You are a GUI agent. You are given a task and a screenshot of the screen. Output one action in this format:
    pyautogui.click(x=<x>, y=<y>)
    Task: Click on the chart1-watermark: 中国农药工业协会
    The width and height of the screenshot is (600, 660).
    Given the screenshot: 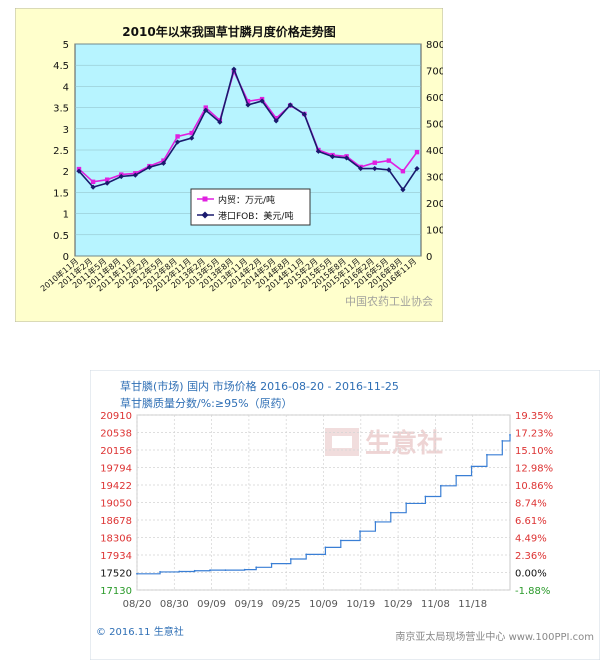 What is the action you would take?
    pyautogui.click(x=389, y=301)
    